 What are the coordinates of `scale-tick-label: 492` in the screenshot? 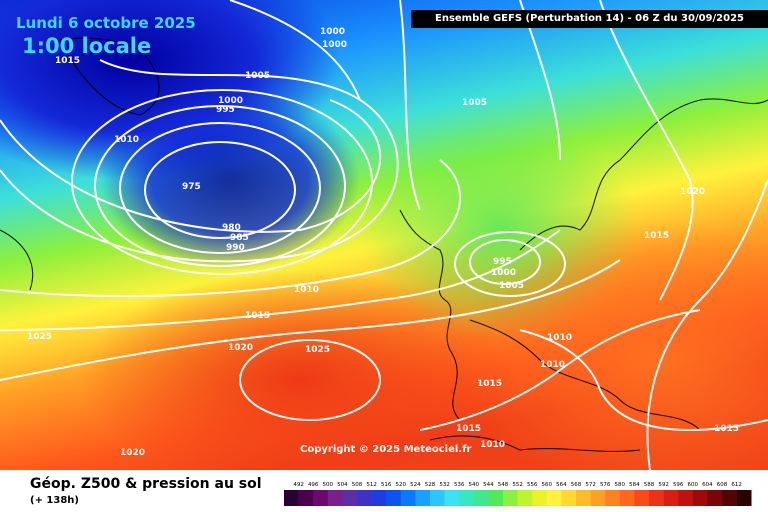 It's located at (298, 485).